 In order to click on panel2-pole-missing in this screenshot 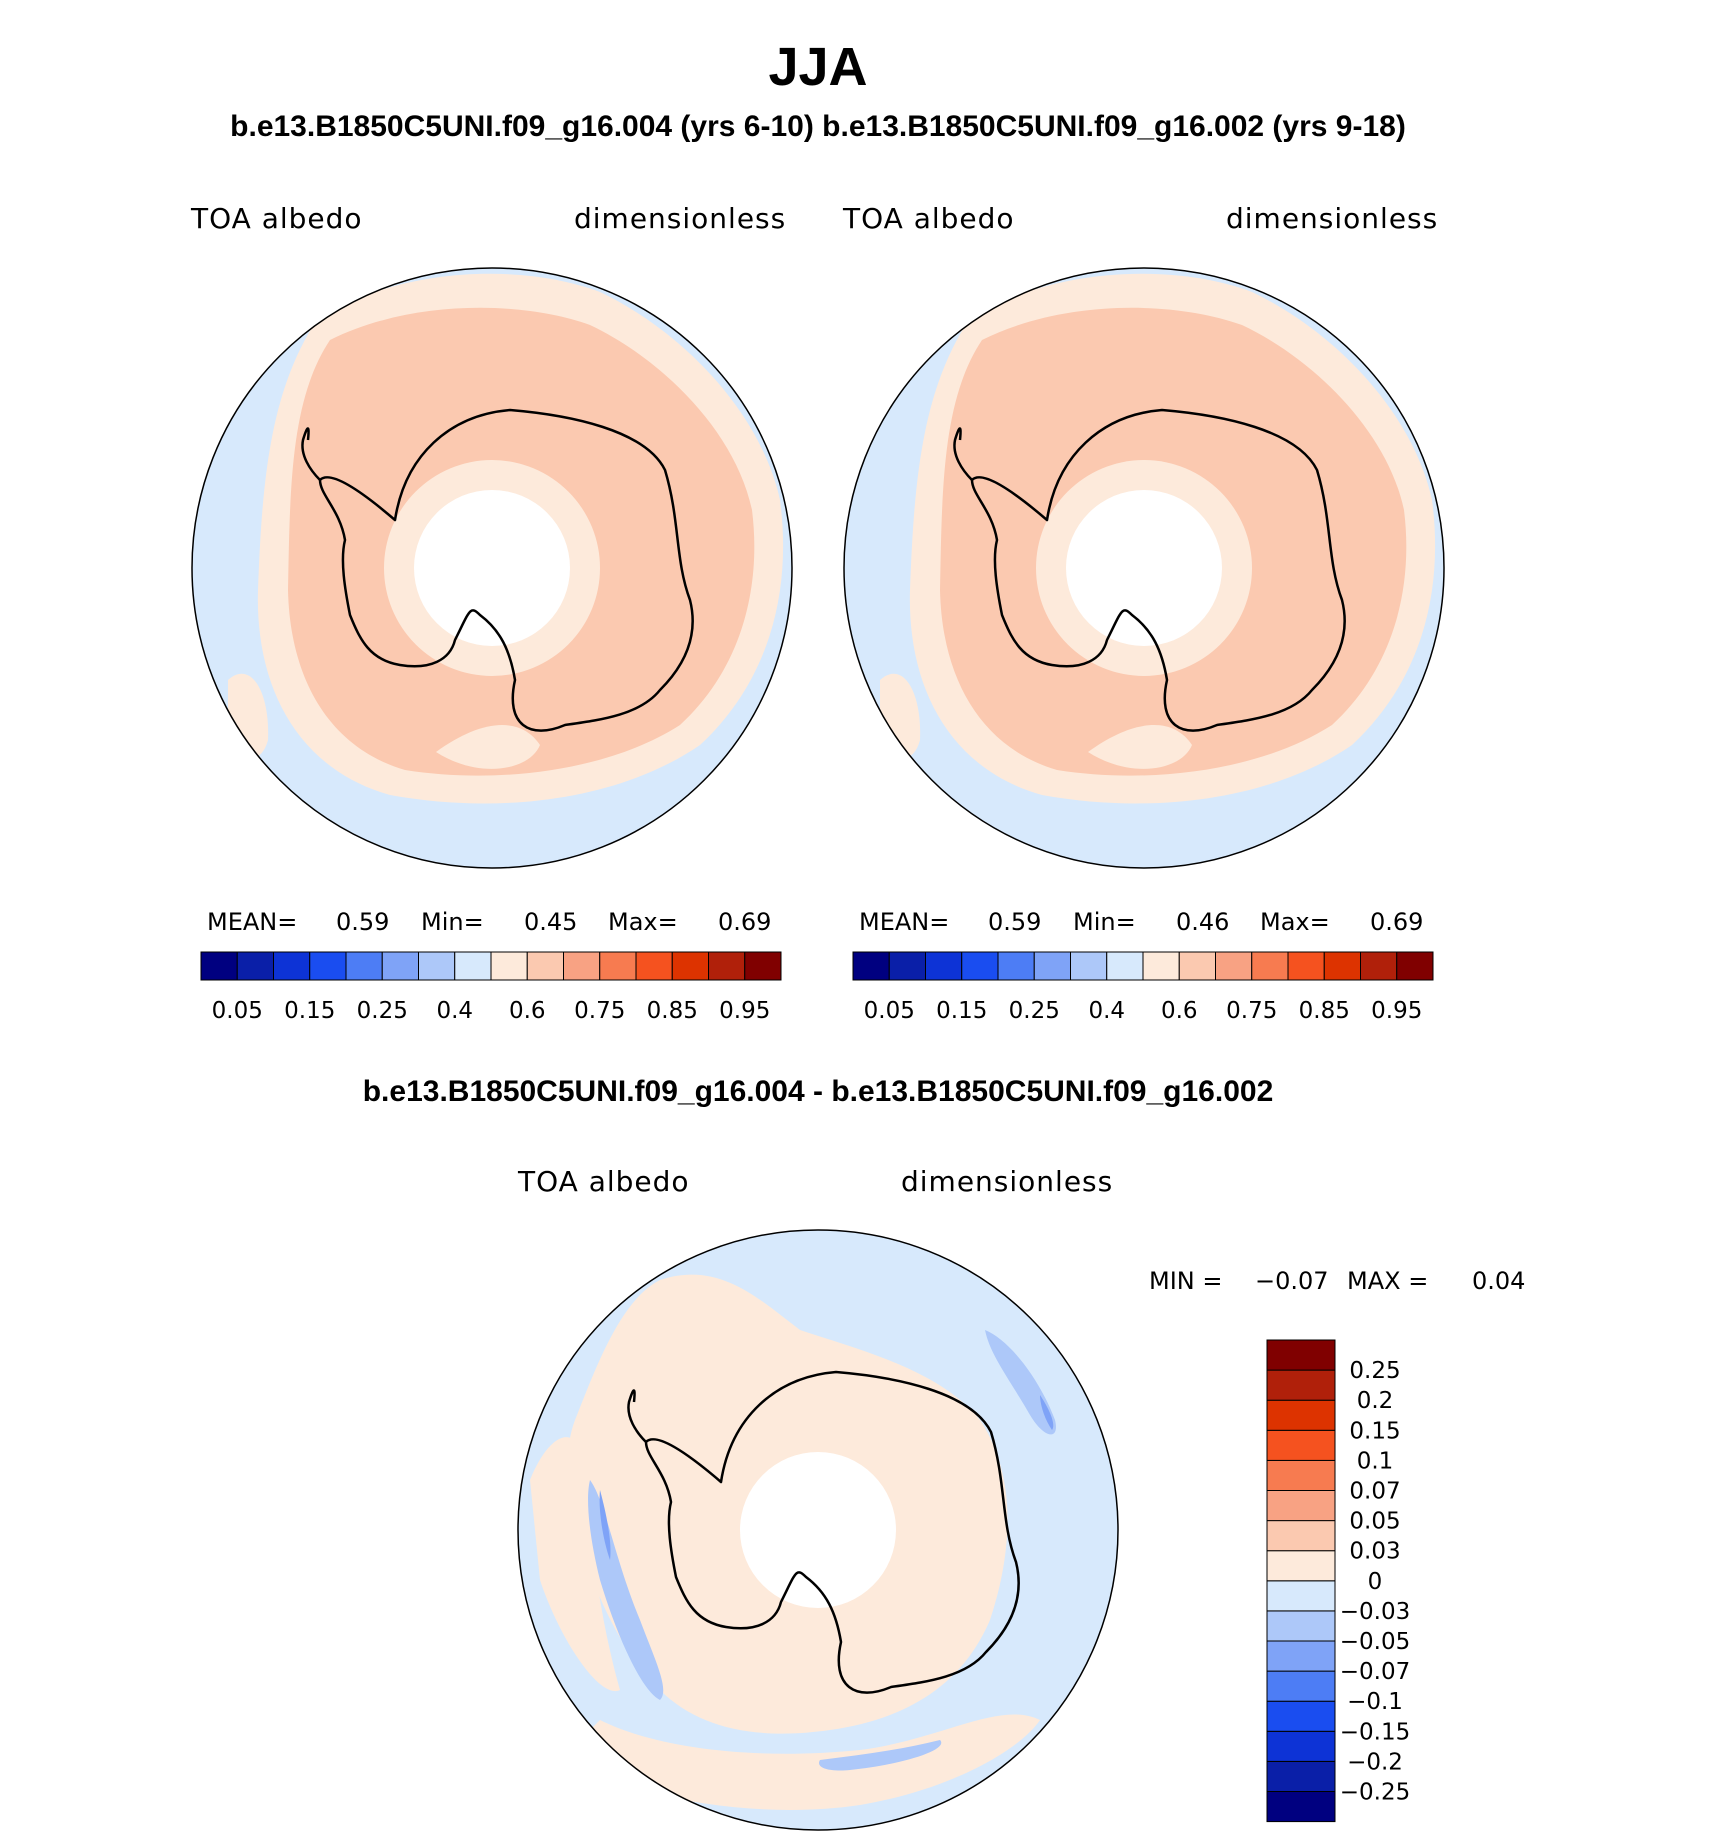, I will do `click(1144, 568)`.